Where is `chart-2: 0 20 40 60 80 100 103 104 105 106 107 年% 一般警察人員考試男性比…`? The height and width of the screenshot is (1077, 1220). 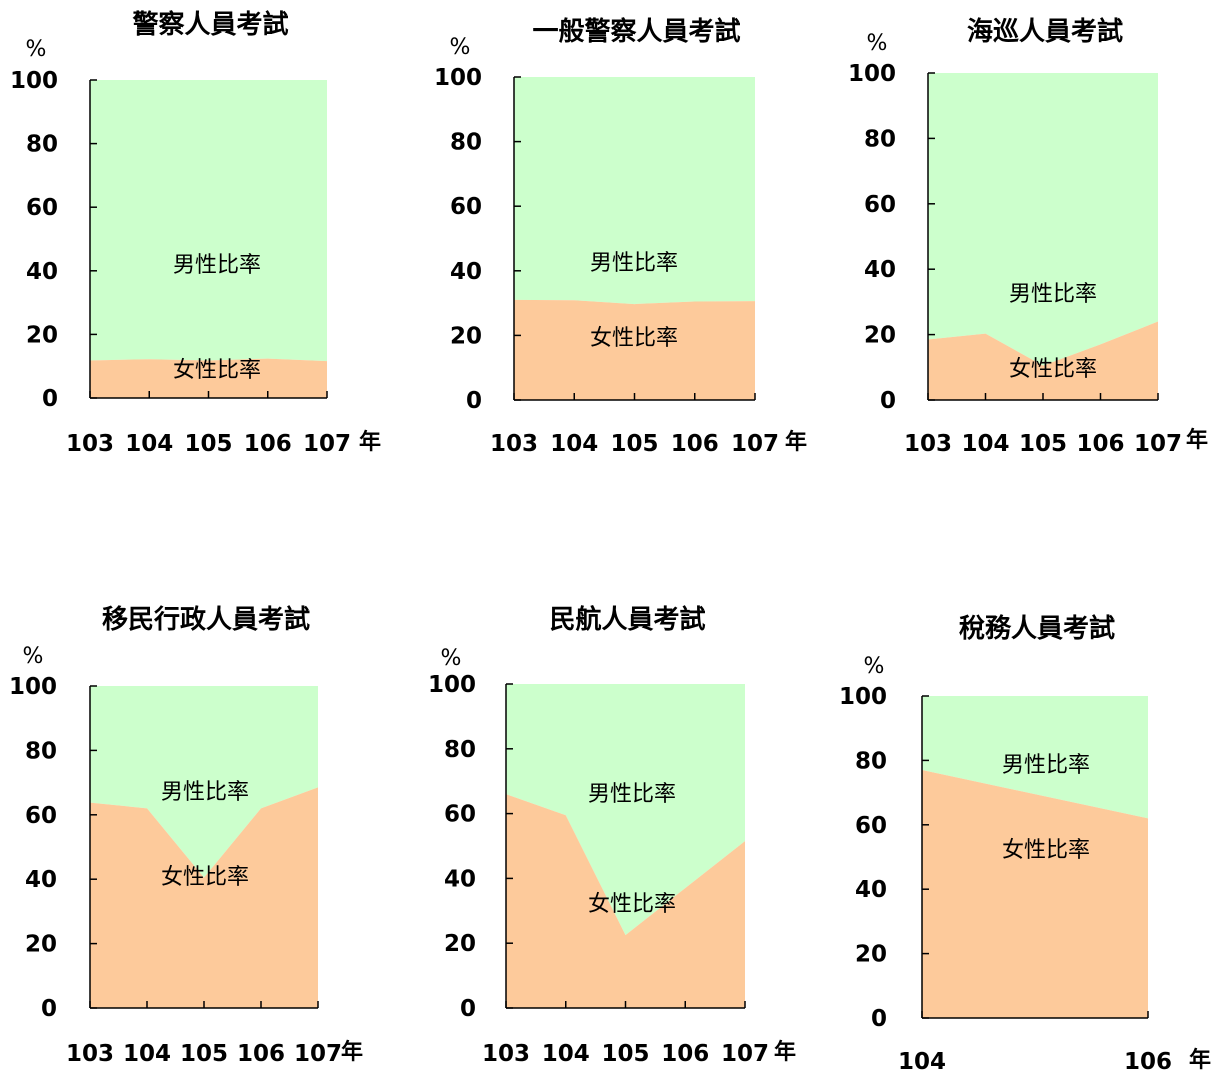
chart-2: 0 20 40 60 80 100 103 104 105 106 107 年% 一般警察人員考試男性比… is located at coordinates (620, 236).